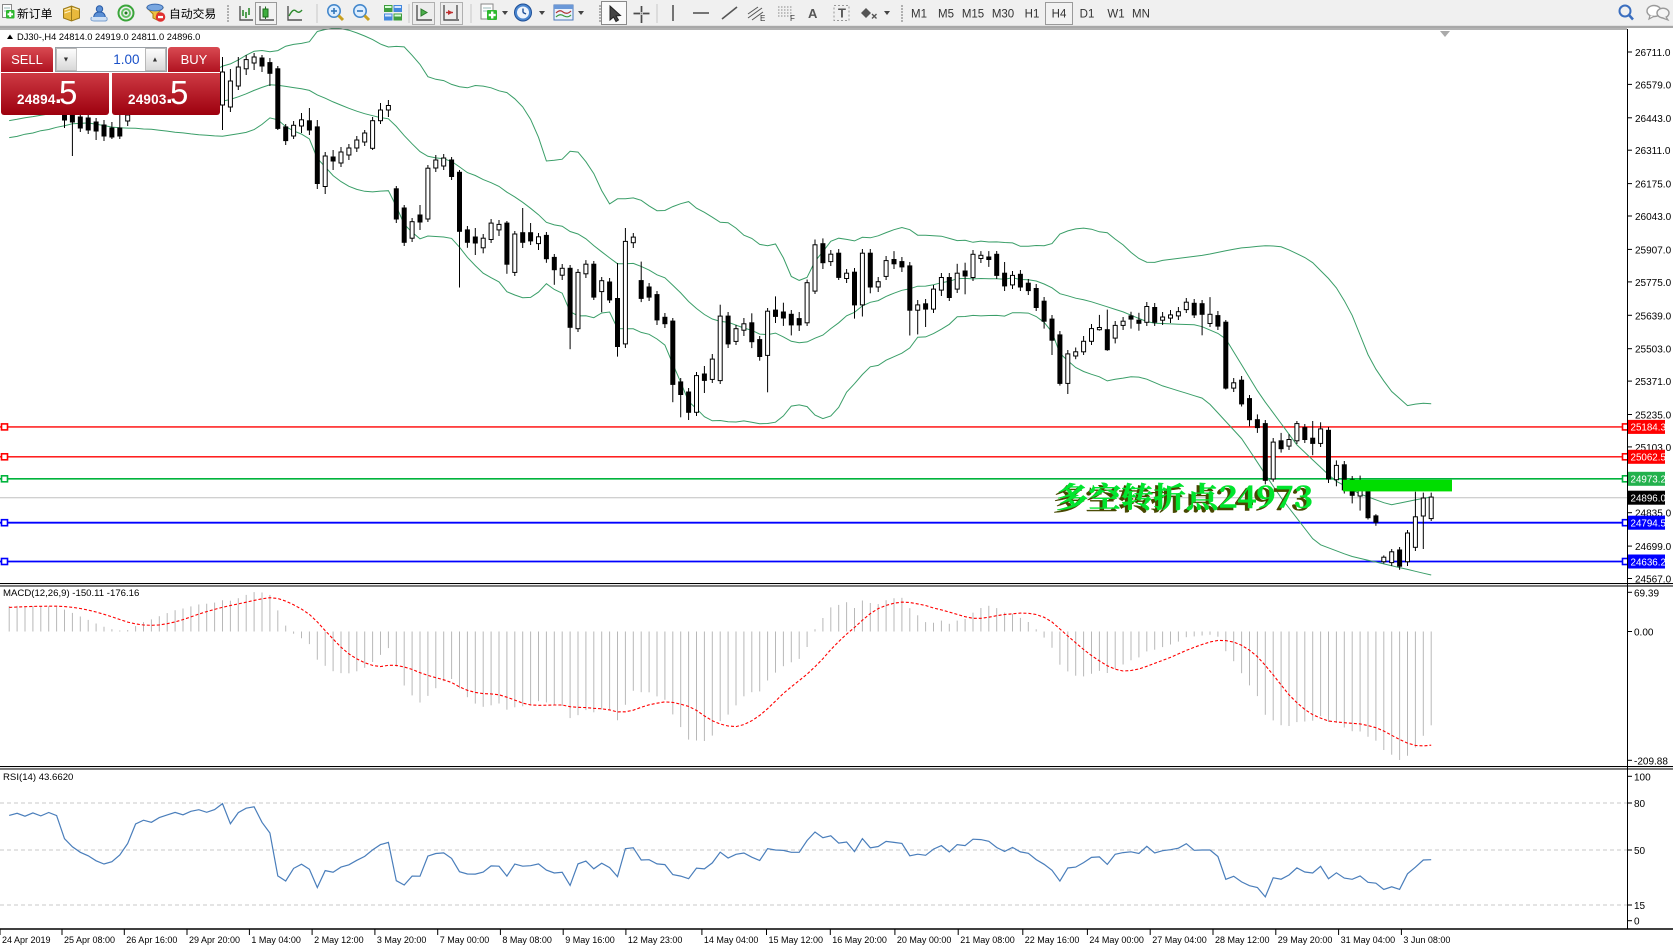 This screenshot has width=1673, height=948. Describe the element at coordinates (1653, 53) in the screenshot. I see `svg-text: 26711.0` at that location.